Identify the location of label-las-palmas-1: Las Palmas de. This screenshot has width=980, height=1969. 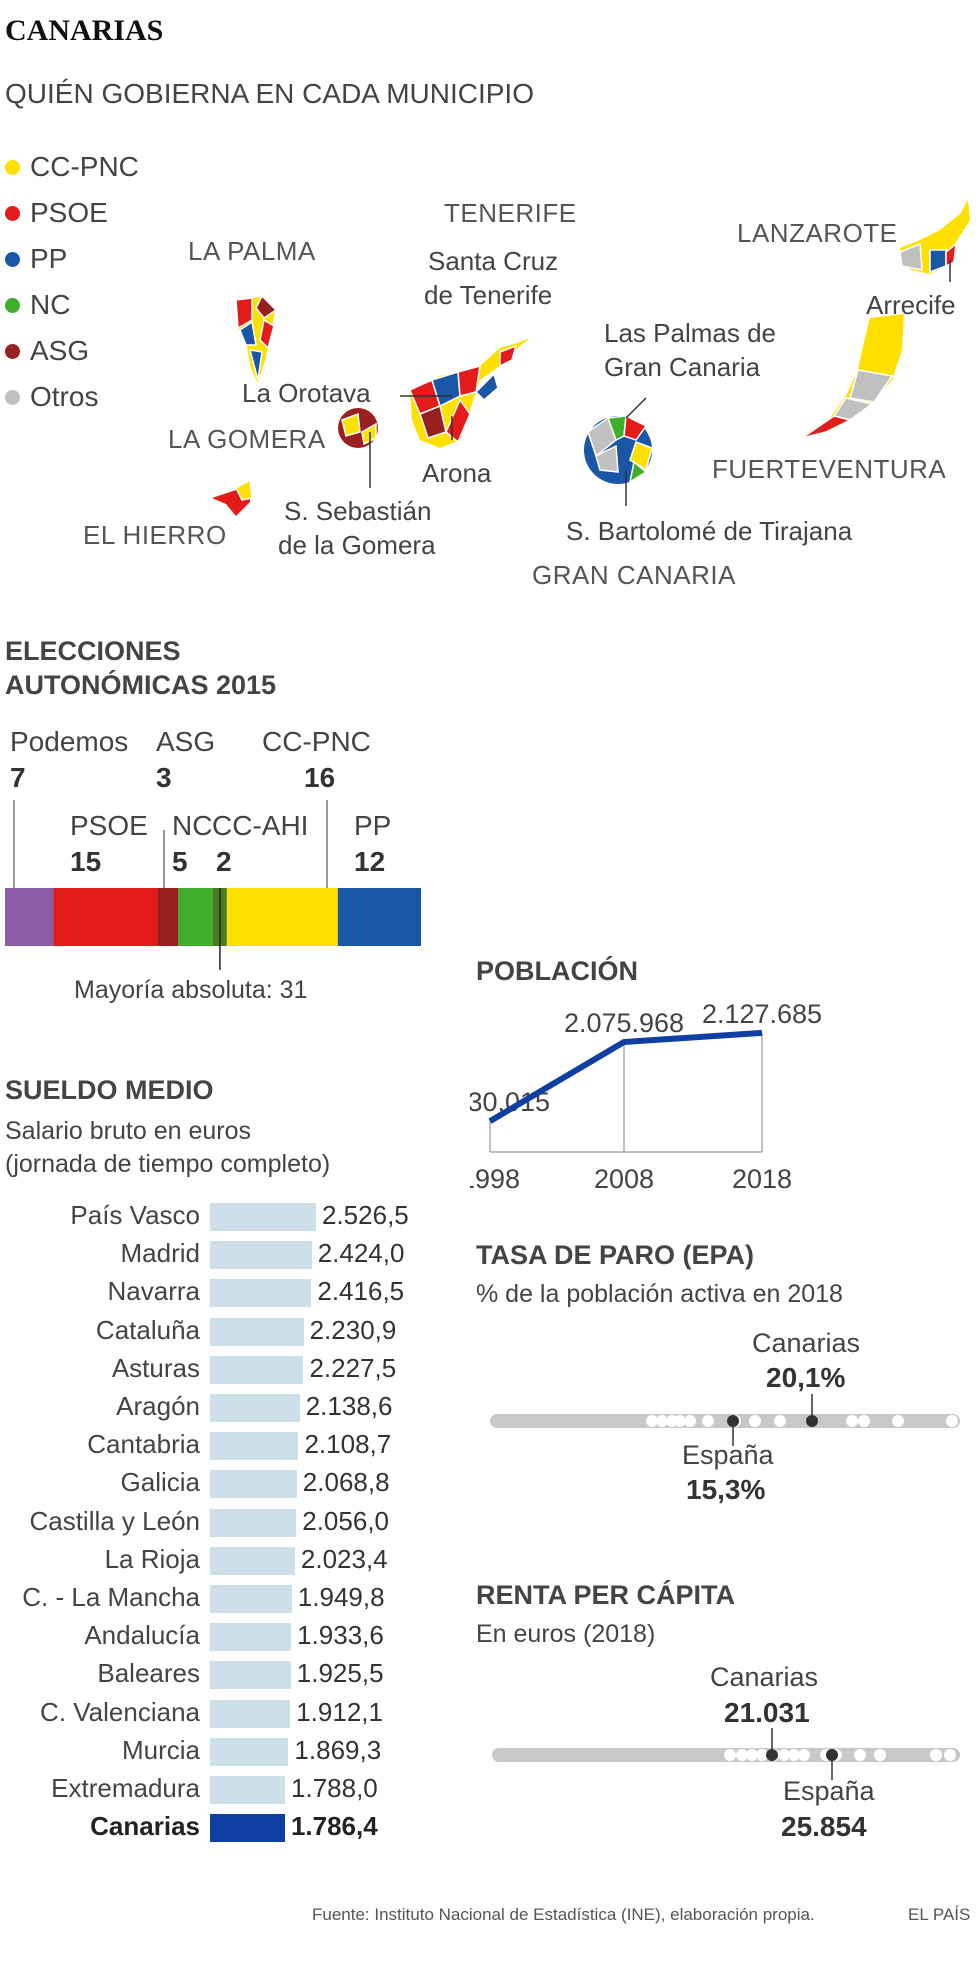
(690, 333).